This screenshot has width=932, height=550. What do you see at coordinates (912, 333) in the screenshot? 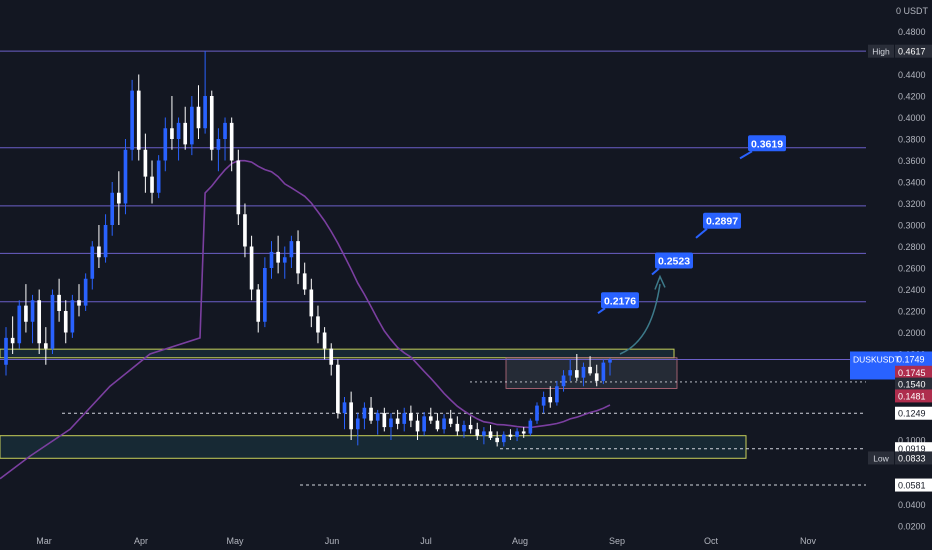
I see `price-axis-tick: 0.2000` at bounding box center [912, 333].